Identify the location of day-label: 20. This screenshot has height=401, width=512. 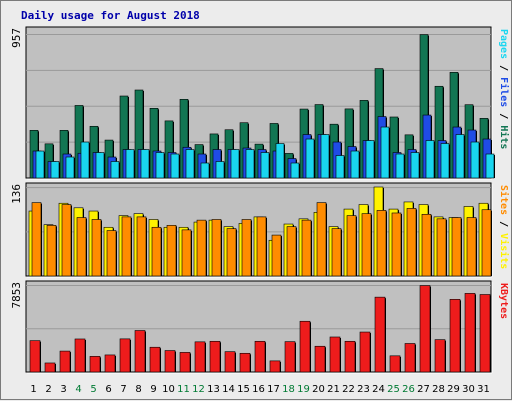
(318, 389).